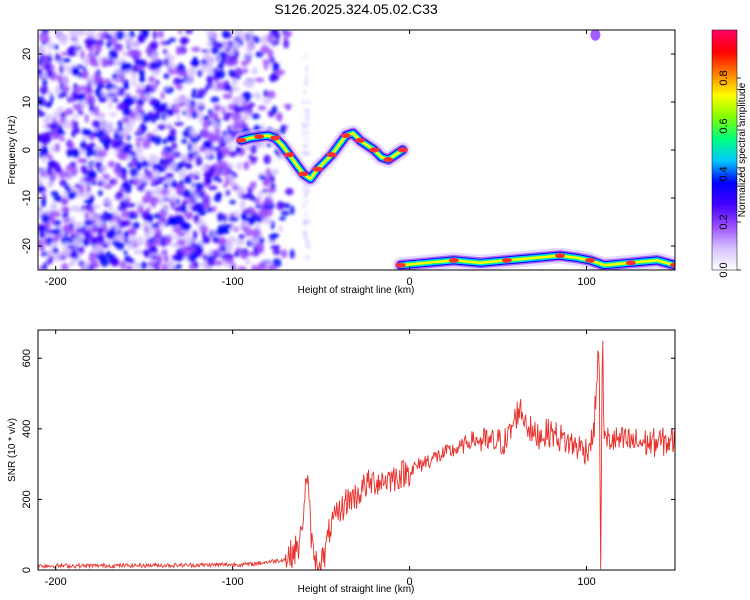 This screenshot has width=750, height=600. Describe the element at coordinates (27, 358) in the screenshot. I see `y-tick-label: 600` at that location.